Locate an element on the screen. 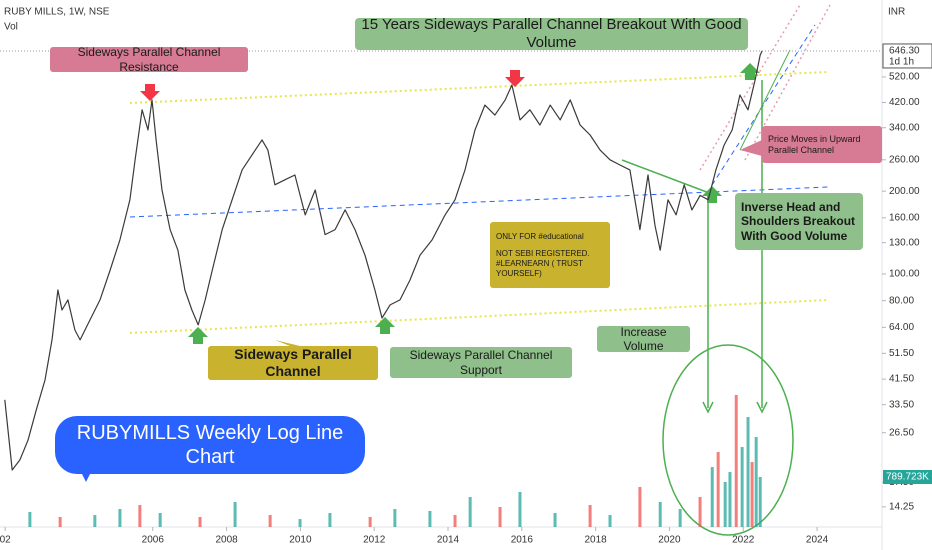  price-tag-label: 646.30 is located at coordinates (904, 51).